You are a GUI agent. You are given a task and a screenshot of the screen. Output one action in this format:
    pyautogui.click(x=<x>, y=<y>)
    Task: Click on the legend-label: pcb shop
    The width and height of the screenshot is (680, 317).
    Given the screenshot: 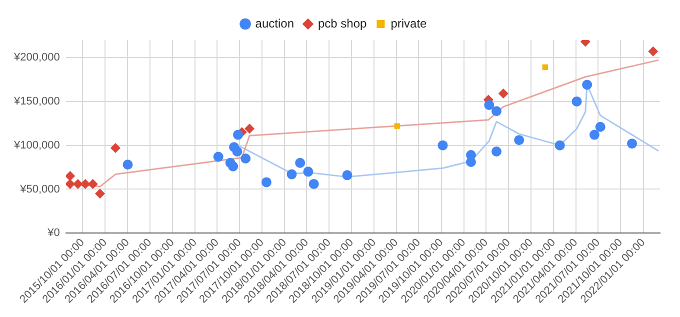 What is the action you would take?
    pyautogui.click(x=343, y=23)
    